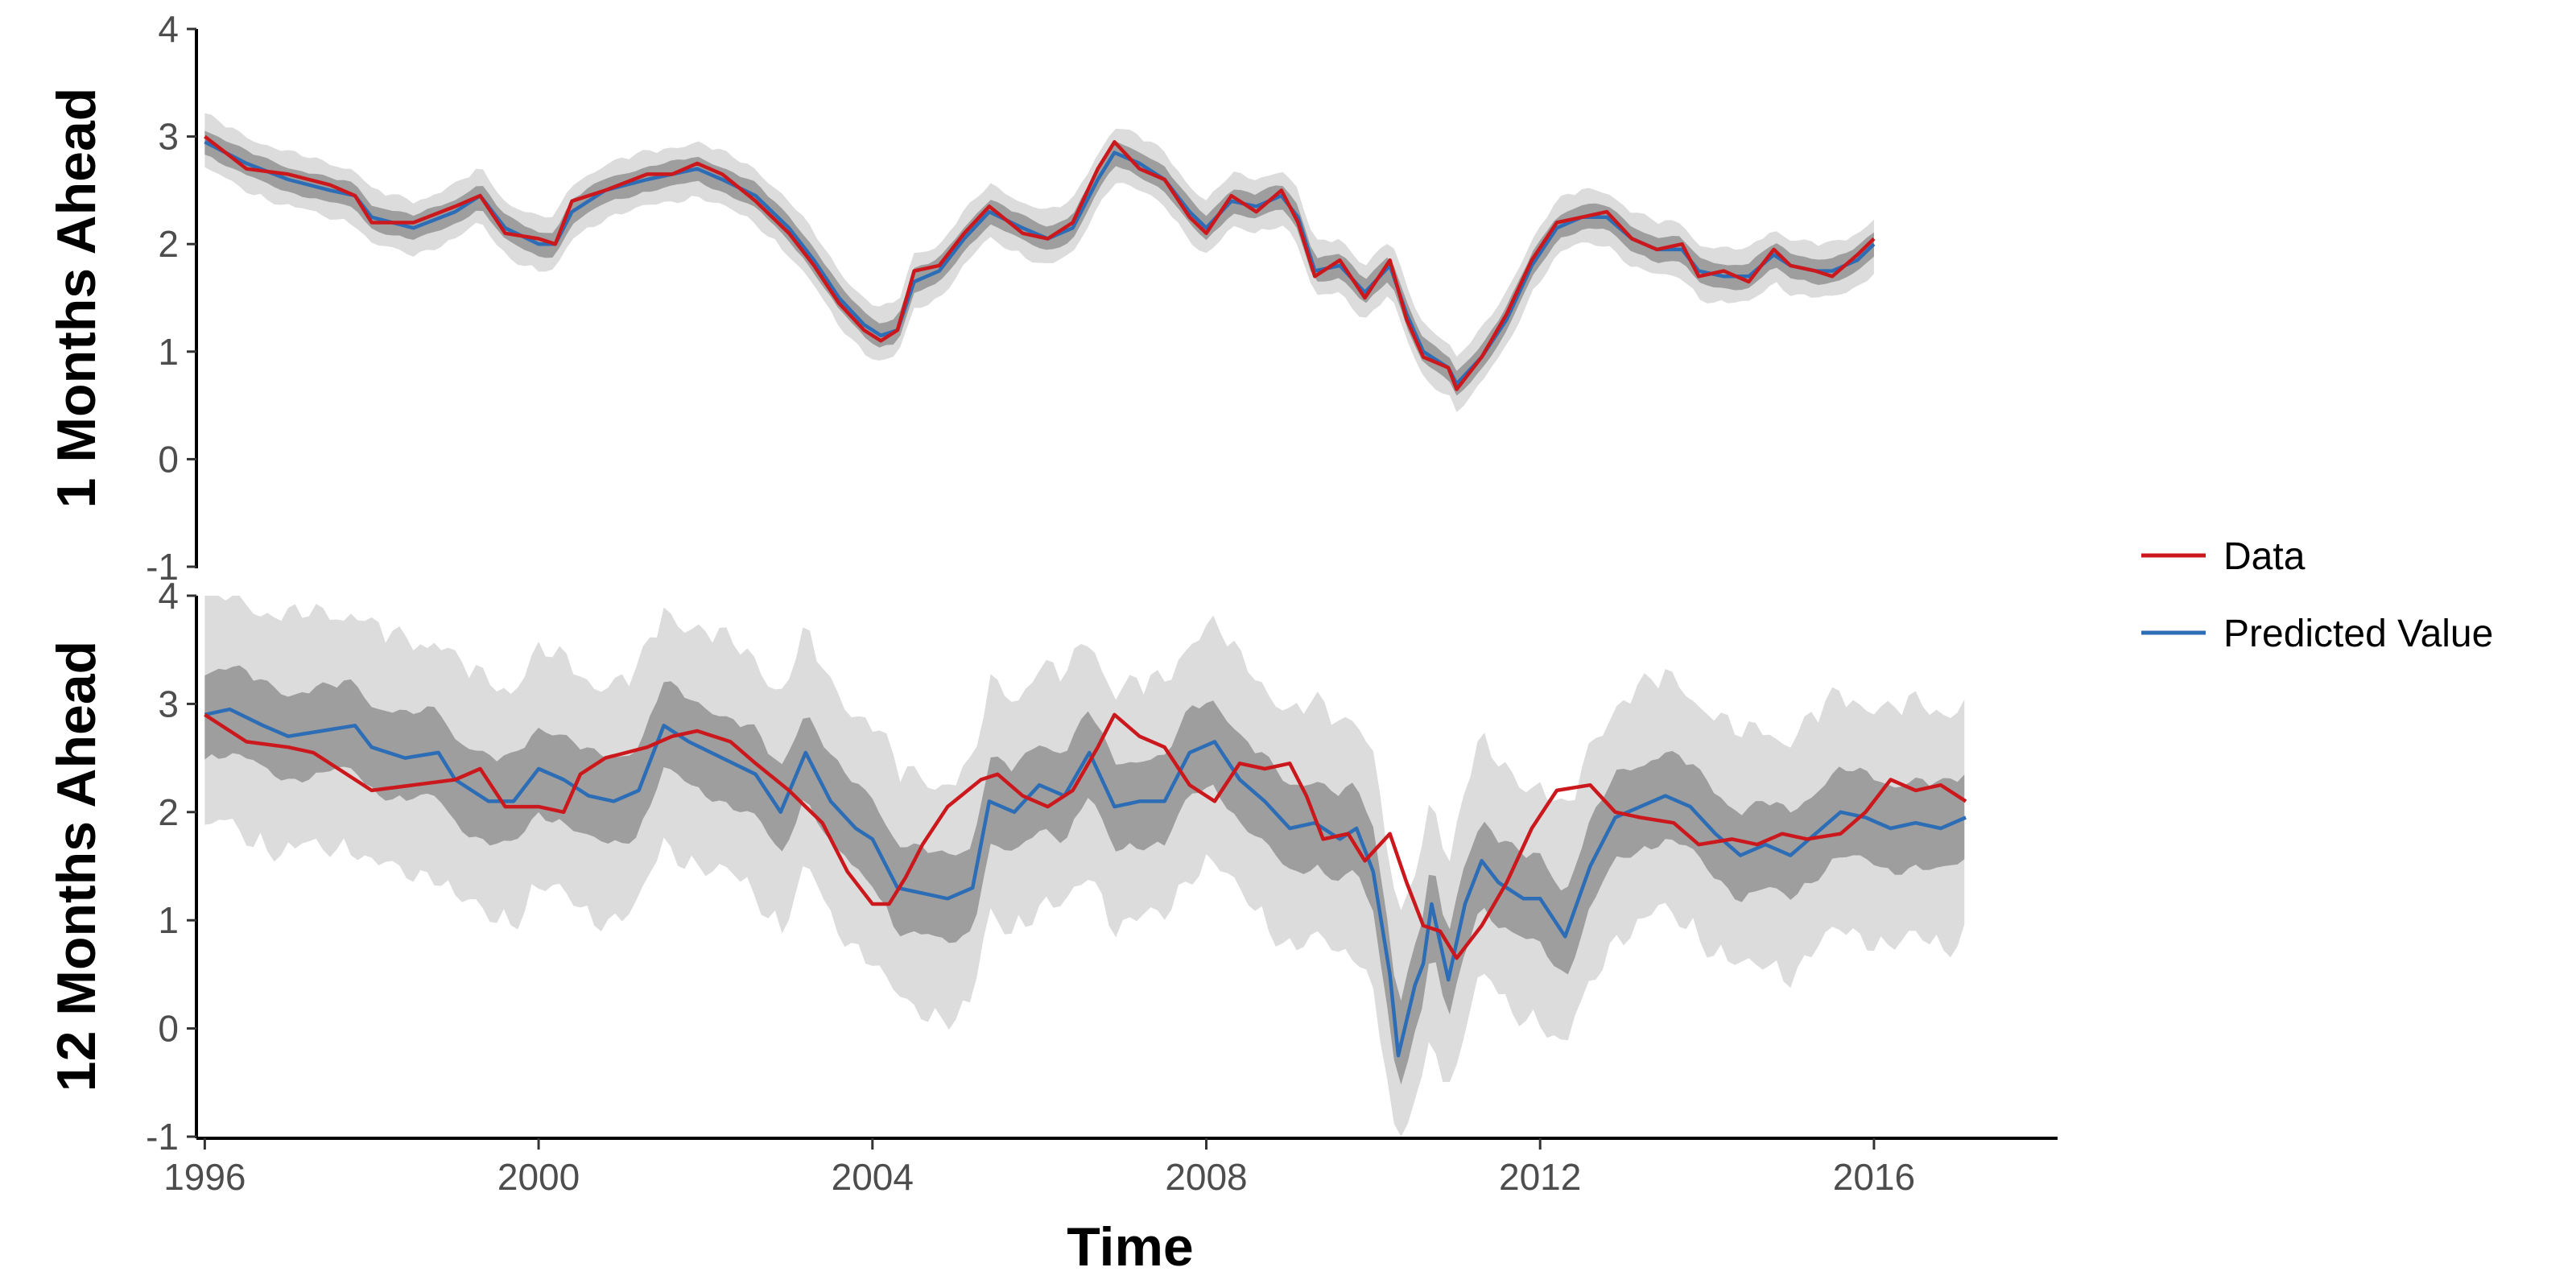 Image resolution: width=2576 pixels, height=1288 pixels. Describe the element at coordinates (538, 1177) in the screenshot. I see `x-tick-label: 2000` at that location.